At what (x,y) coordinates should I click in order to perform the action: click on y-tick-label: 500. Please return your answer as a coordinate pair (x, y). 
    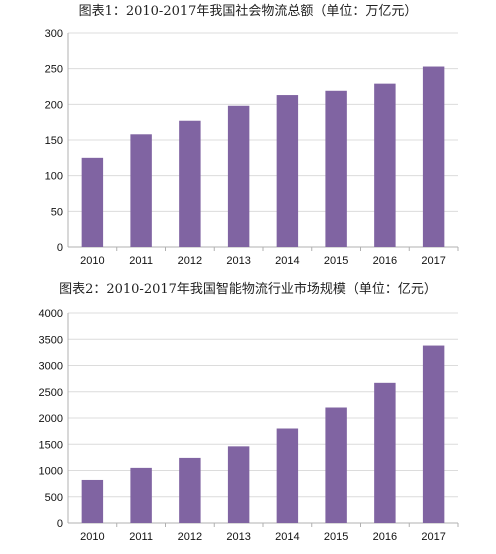
    Looking at the image, I should click on (54, 498).